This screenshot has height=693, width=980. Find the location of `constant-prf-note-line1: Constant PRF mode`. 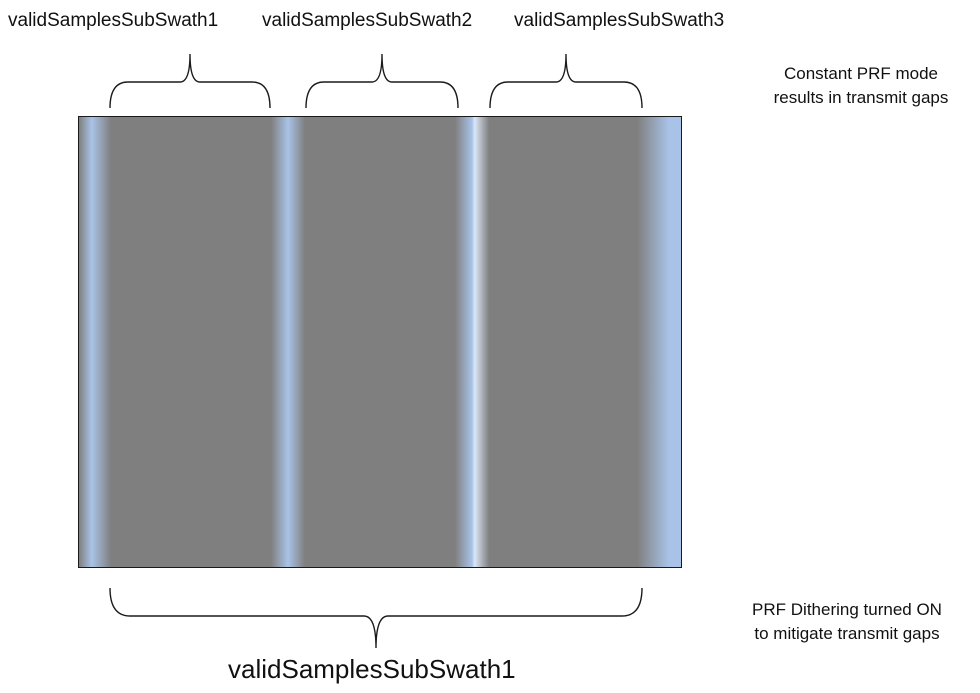

constant-prf-note-line1: Constant PRF mode is located at coordinates (860, 73).